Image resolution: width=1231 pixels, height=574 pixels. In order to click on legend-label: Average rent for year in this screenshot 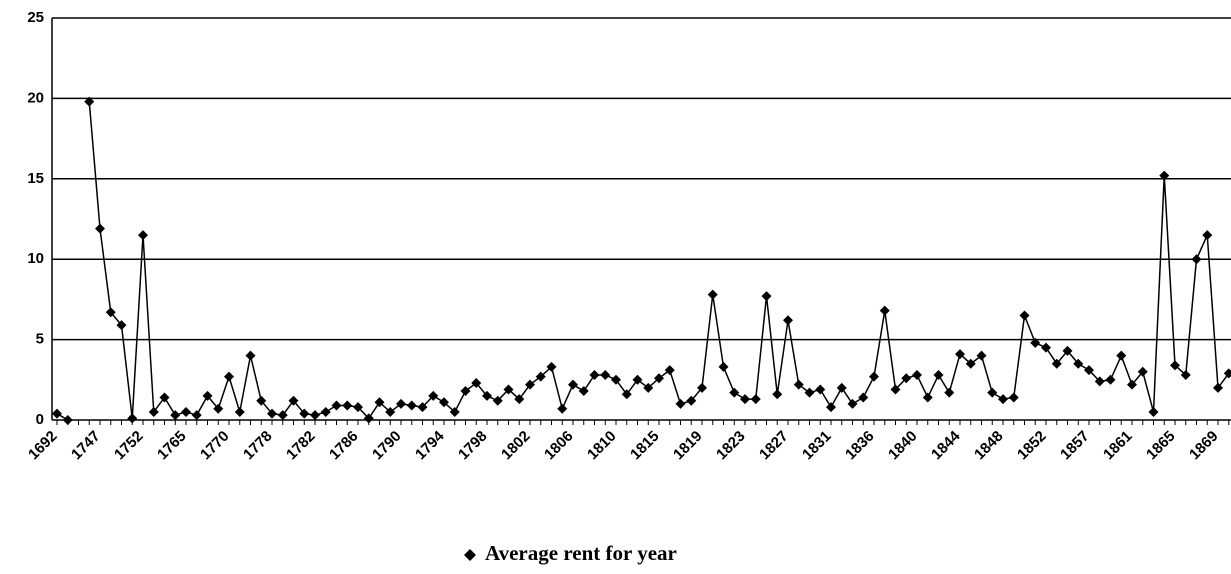, I will do `click(581, 553)`.